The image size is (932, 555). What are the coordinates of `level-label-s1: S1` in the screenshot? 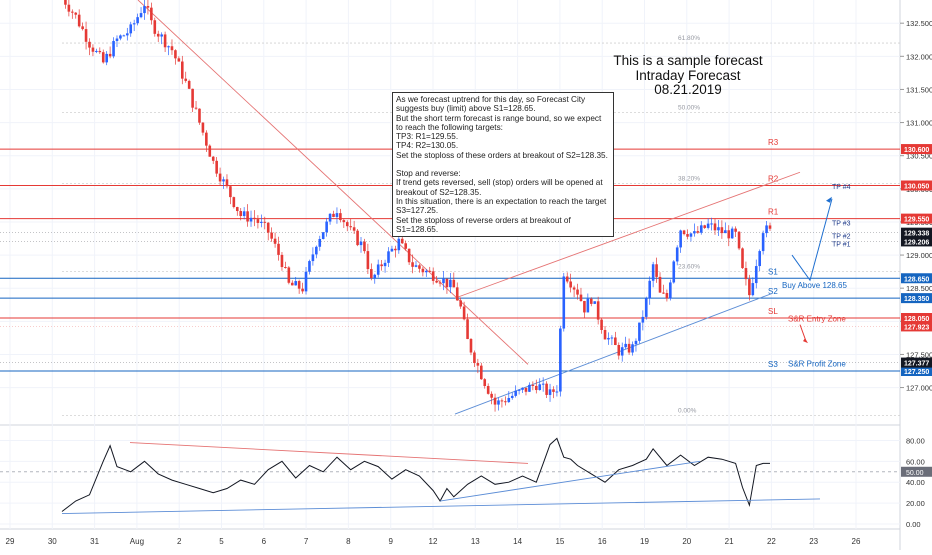 It's located at (773, 271).